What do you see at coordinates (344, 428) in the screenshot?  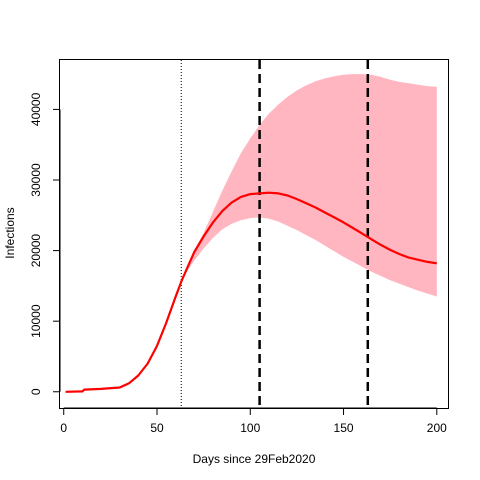 I see `x-tick-label: 150` at bounding box center [344, 428].